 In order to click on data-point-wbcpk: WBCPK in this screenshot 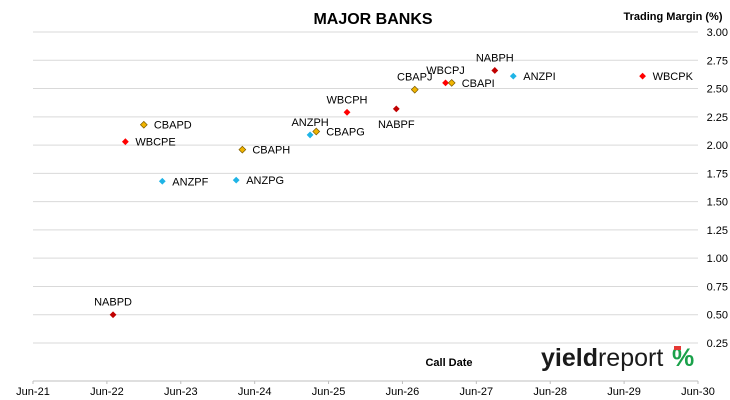, I will do `click(666, 77)`.